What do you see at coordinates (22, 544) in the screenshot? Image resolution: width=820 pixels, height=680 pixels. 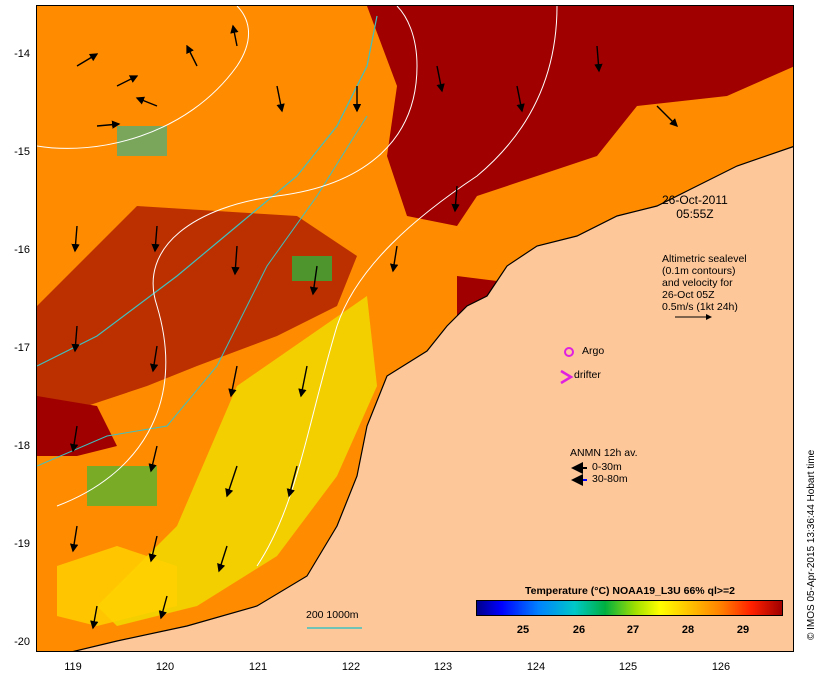 I see `lat-tick-label: -19` at bounding box center [22, 544].